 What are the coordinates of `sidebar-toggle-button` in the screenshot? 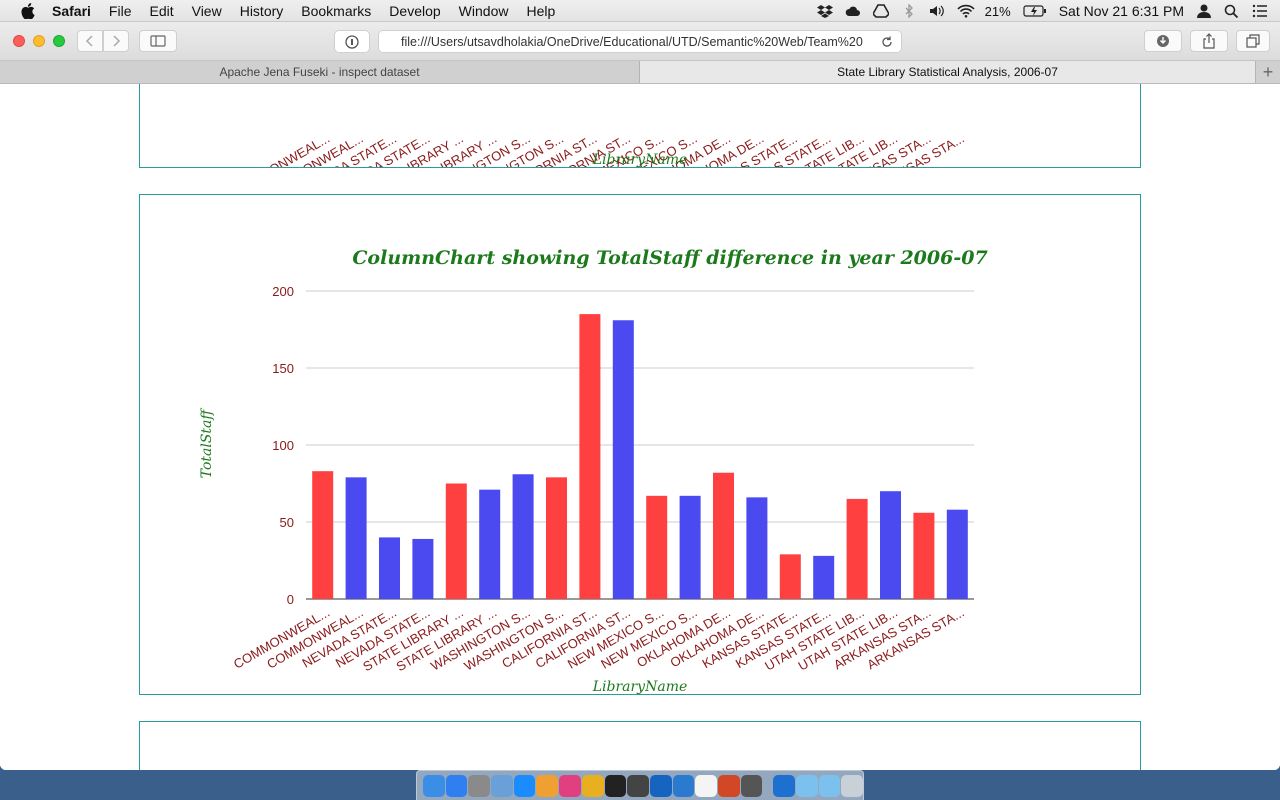 It's located at (158, 41).